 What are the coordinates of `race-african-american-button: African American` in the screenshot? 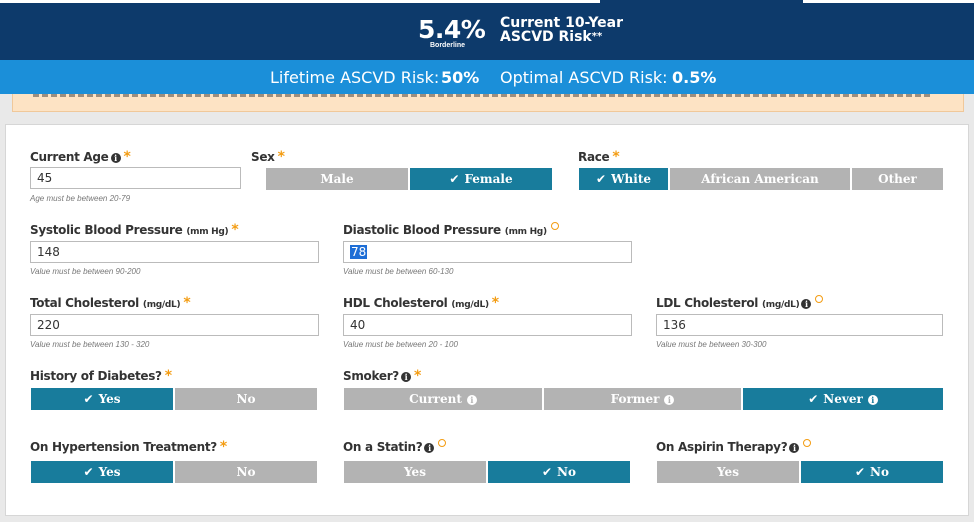 It's located at (760, 179).